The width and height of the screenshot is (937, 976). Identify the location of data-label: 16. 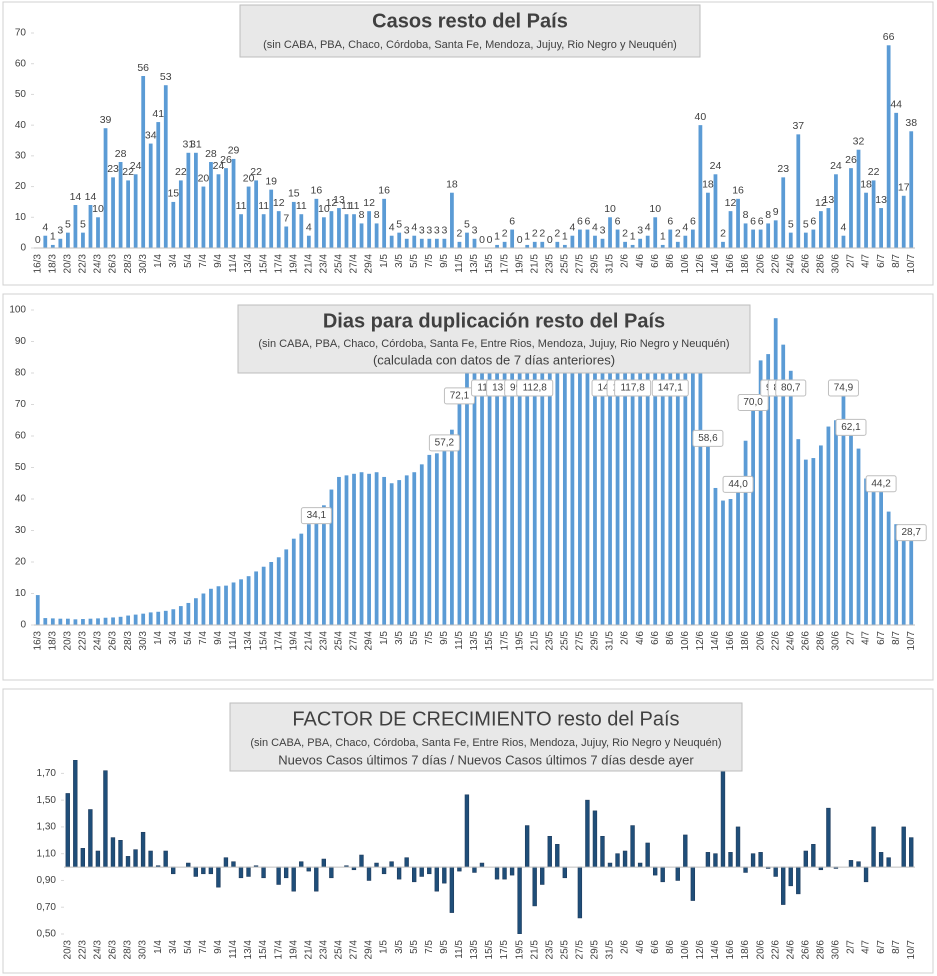
(738, 191).